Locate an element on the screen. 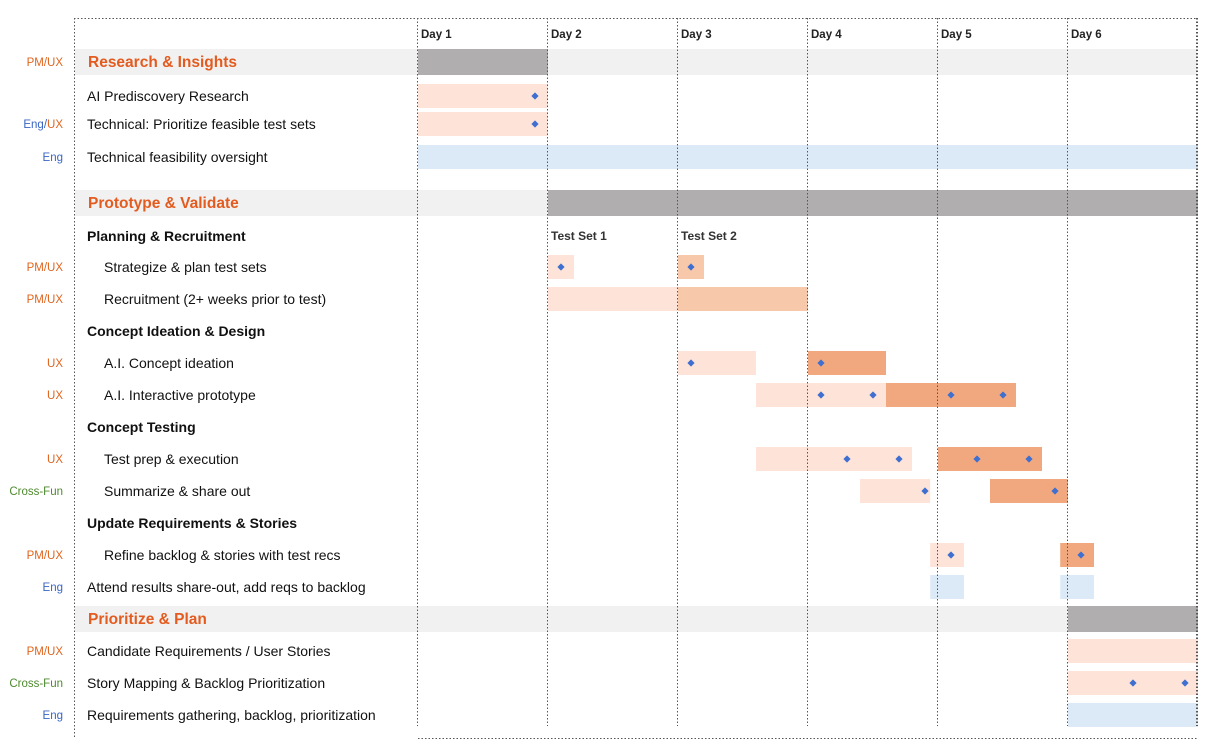  owner-label: Eng/UX is located at coordinates (43, 125).